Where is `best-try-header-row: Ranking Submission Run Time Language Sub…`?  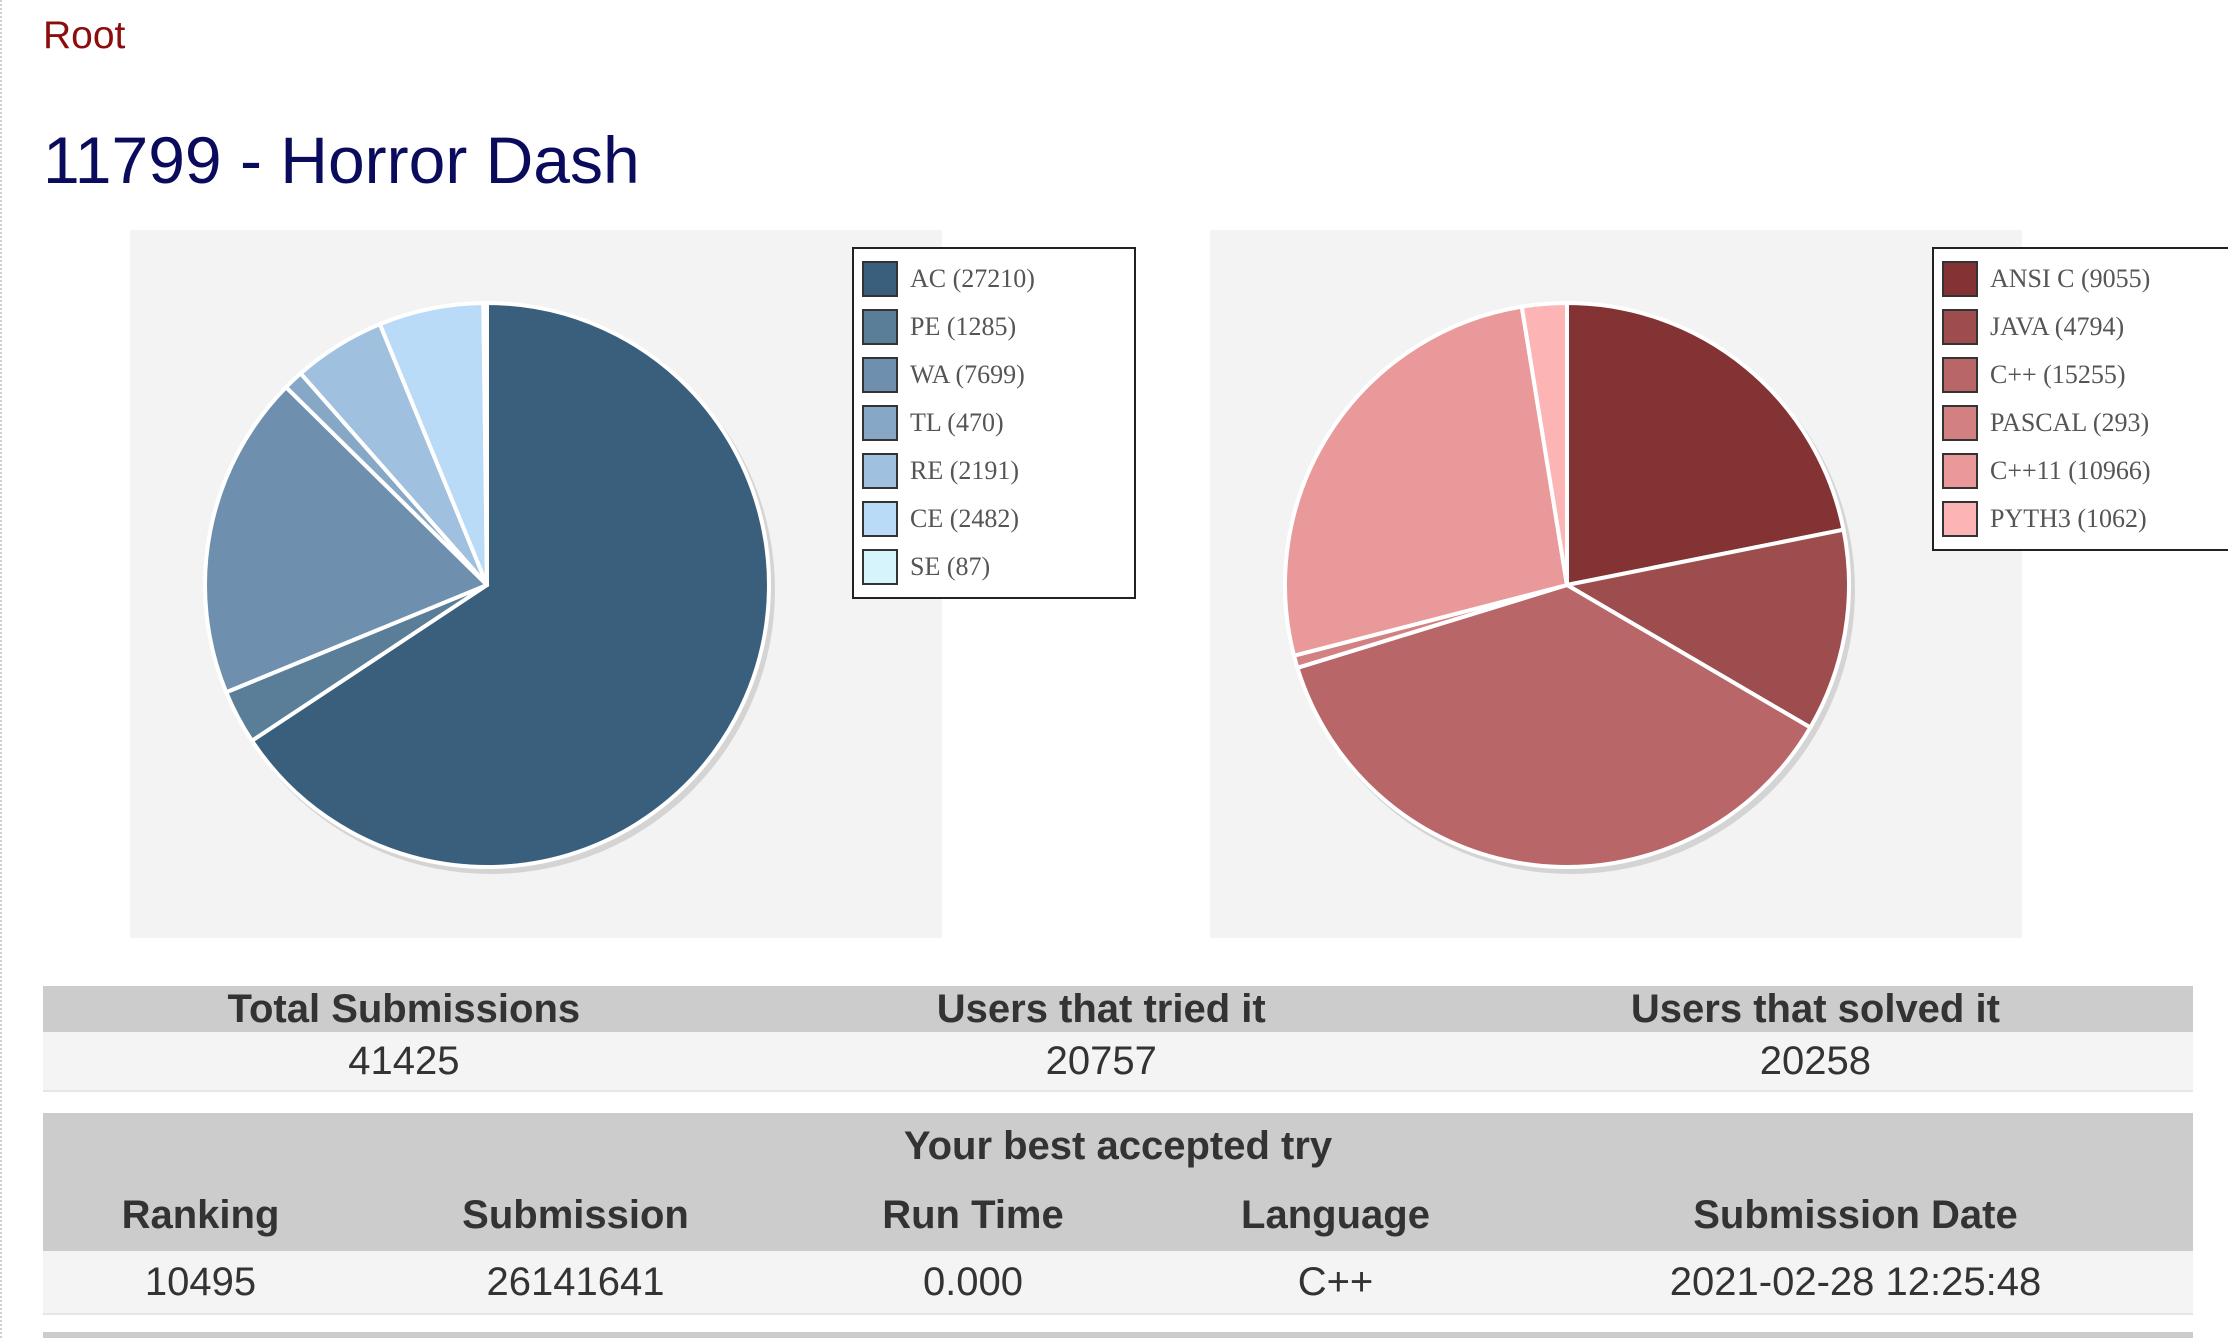
best-try-header-row: Ranking Submission Run Time Language Sub… is located at coordinates (1118, 1215).